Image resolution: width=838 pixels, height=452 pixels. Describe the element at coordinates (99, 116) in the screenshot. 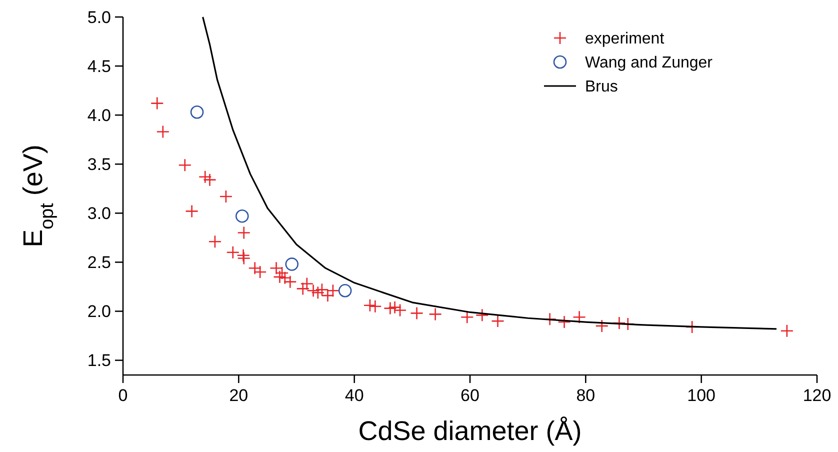

I see `y-tick-label: 4.0` at that location.